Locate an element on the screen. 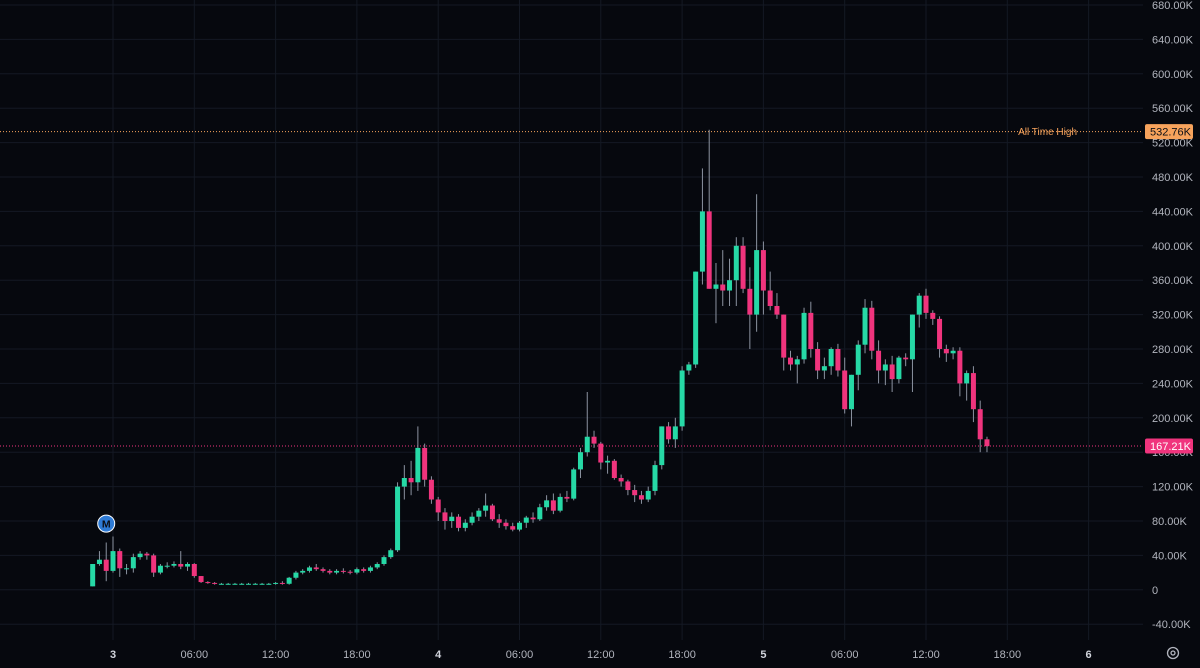 This screenshot has width=1200, height=668. event-marker: M is located at coordinates (106, 523).